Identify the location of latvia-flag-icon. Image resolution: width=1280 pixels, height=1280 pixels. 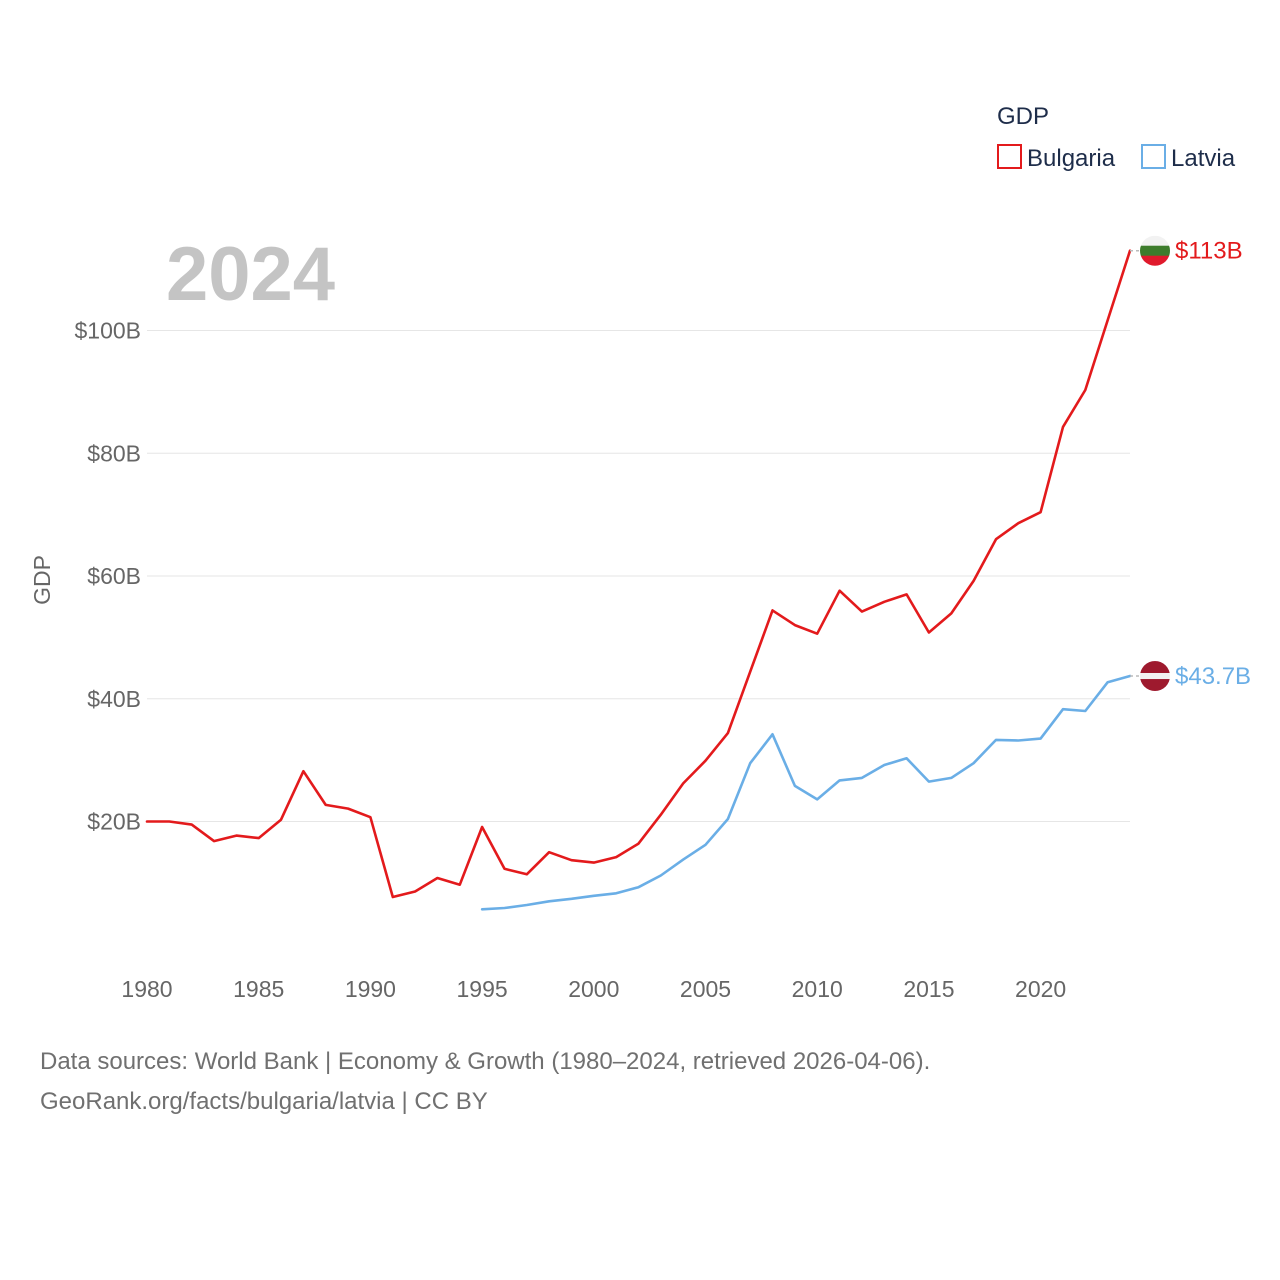
(1155, 676).